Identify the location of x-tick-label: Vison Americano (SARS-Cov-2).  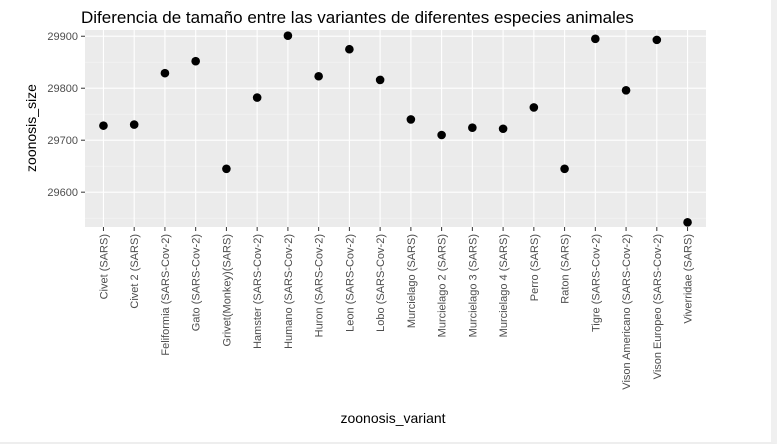
(627, 312).